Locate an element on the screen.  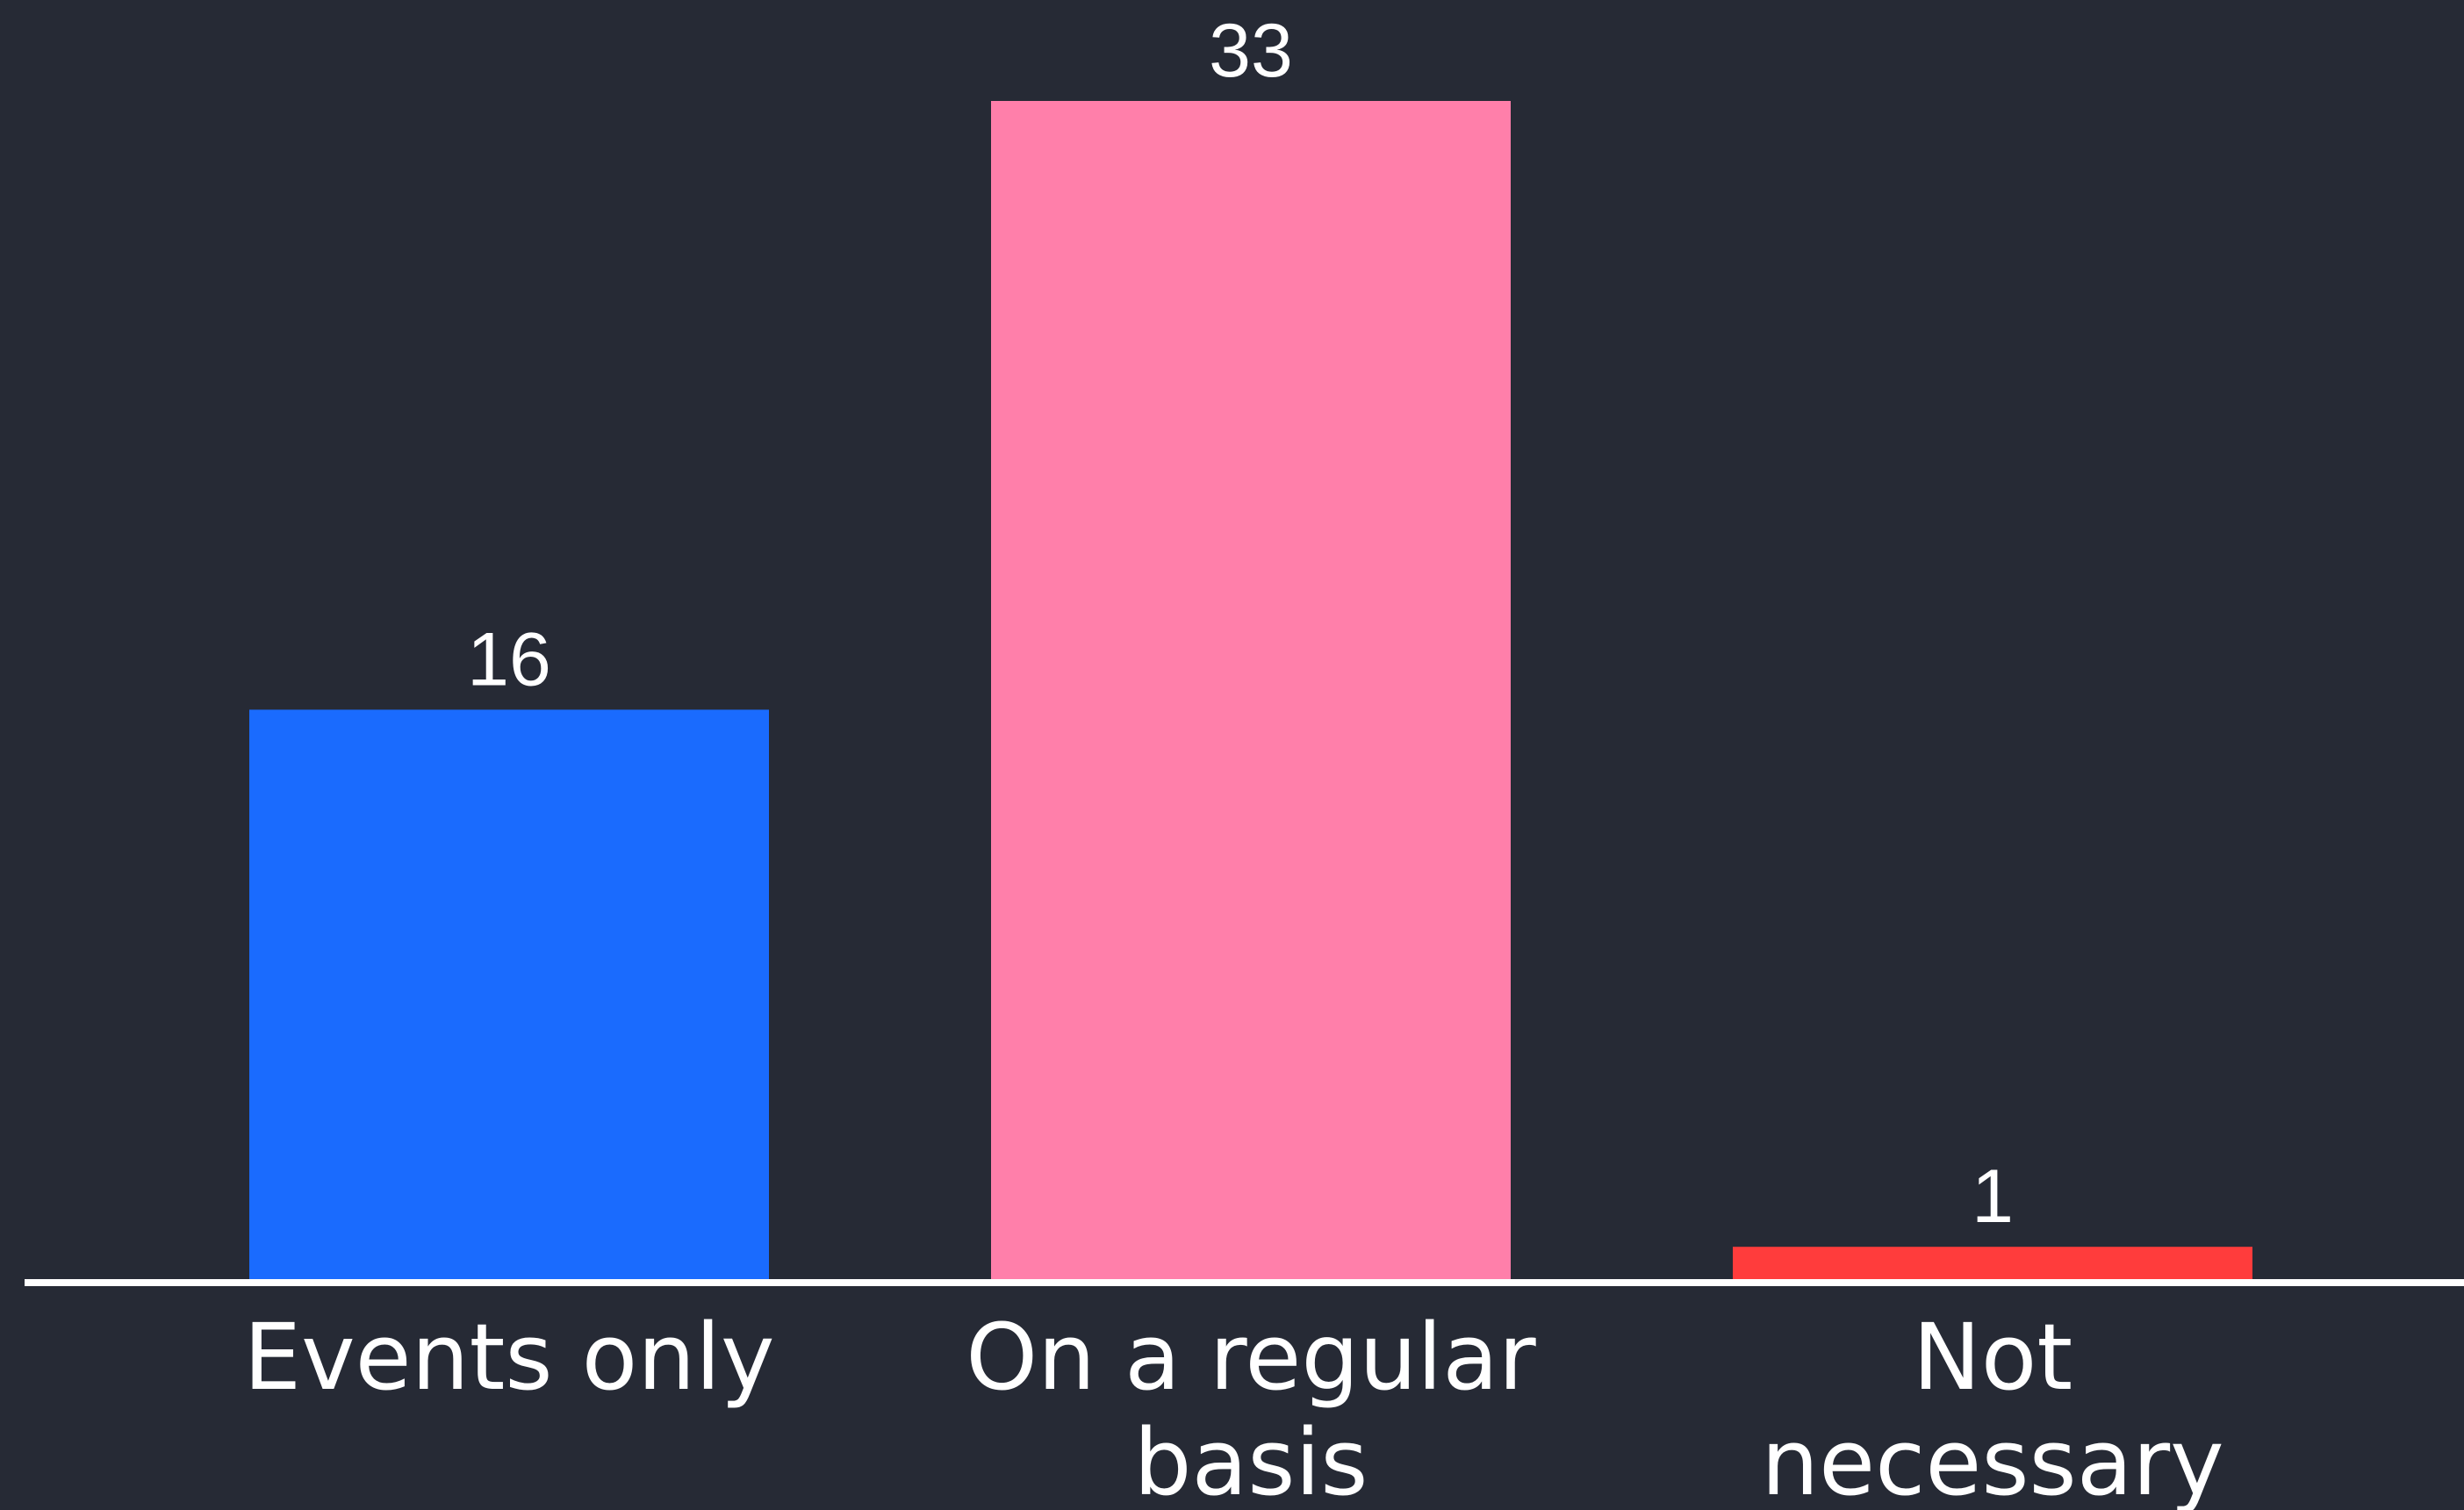
category-label-not-necessary-line-1: Not is located at coordinates (1992, 1357).